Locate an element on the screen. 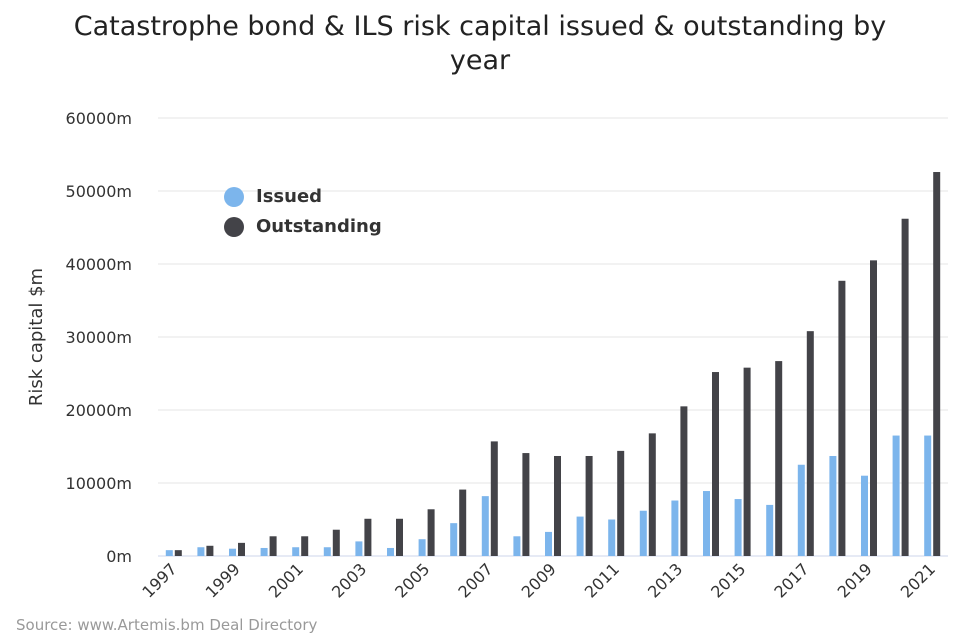 This screenshot has height=640, width=960. bar-issued-2016 is located at coordinates (770, 530).